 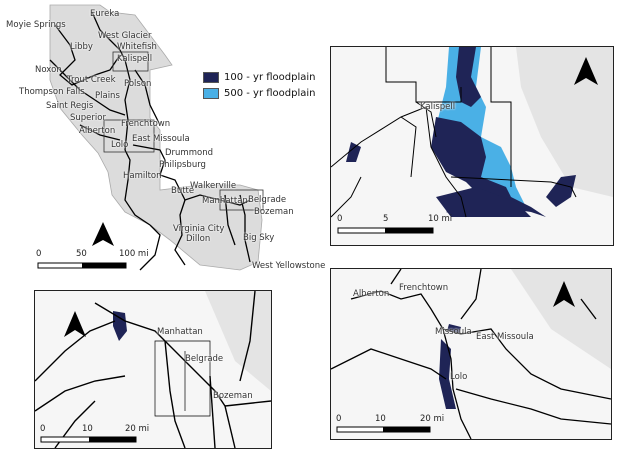 I want to click on town-label: Polson, so click(x=138, y=84).